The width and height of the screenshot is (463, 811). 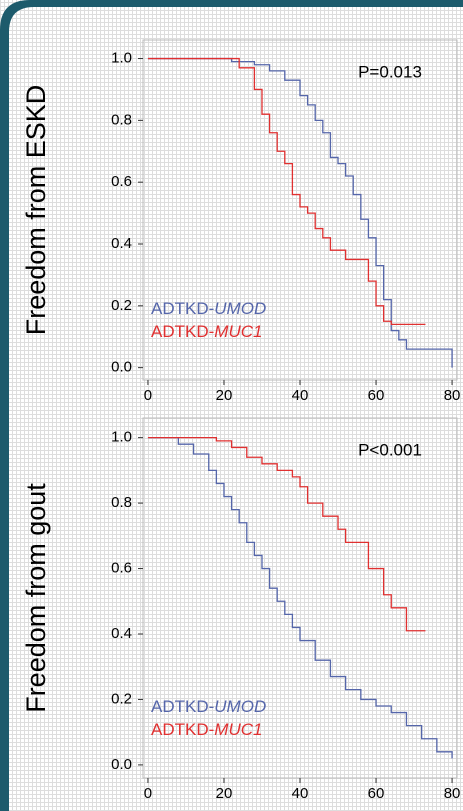 I want to click on annotation: P<0.001, so click(x=390, y=449).